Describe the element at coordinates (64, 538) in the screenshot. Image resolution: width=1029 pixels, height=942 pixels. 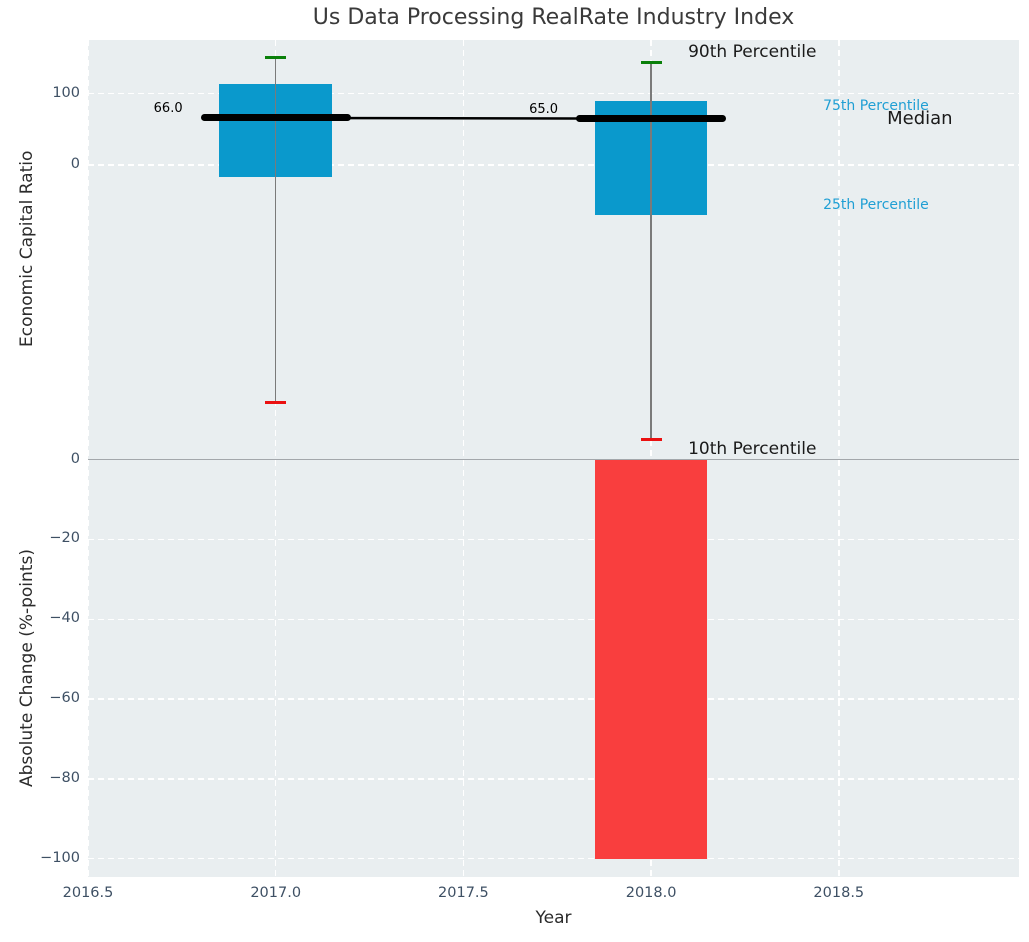
I see `y-tick-label: −20` at that location.